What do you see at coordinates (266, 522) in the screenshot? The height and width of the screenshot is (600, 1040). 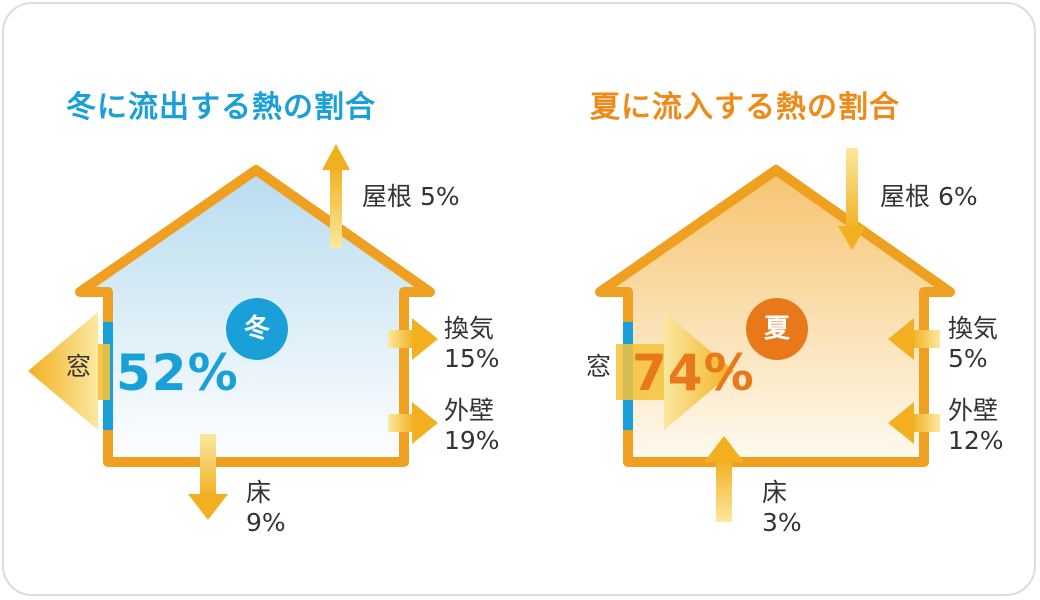 I see `winter-floor-value: 9%` at bounding box center [266, 522].